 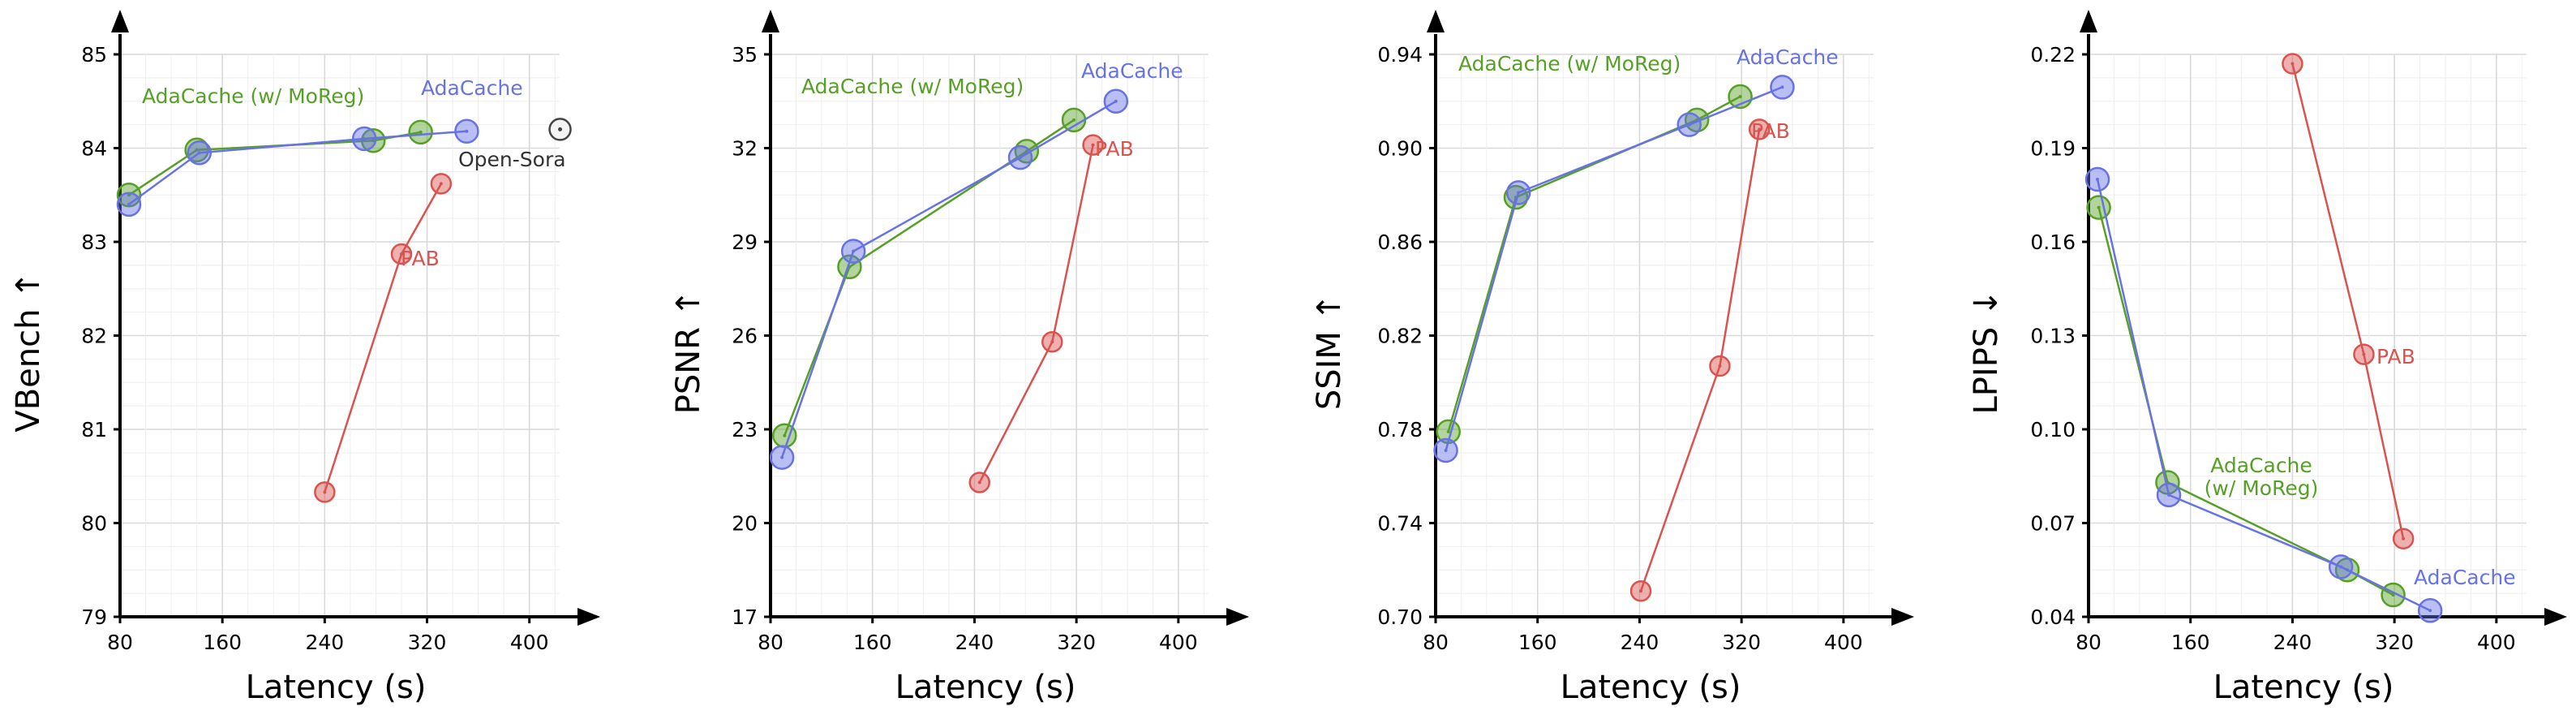 I want to click on y-tick-label: 29, so click(x=745, y=242).